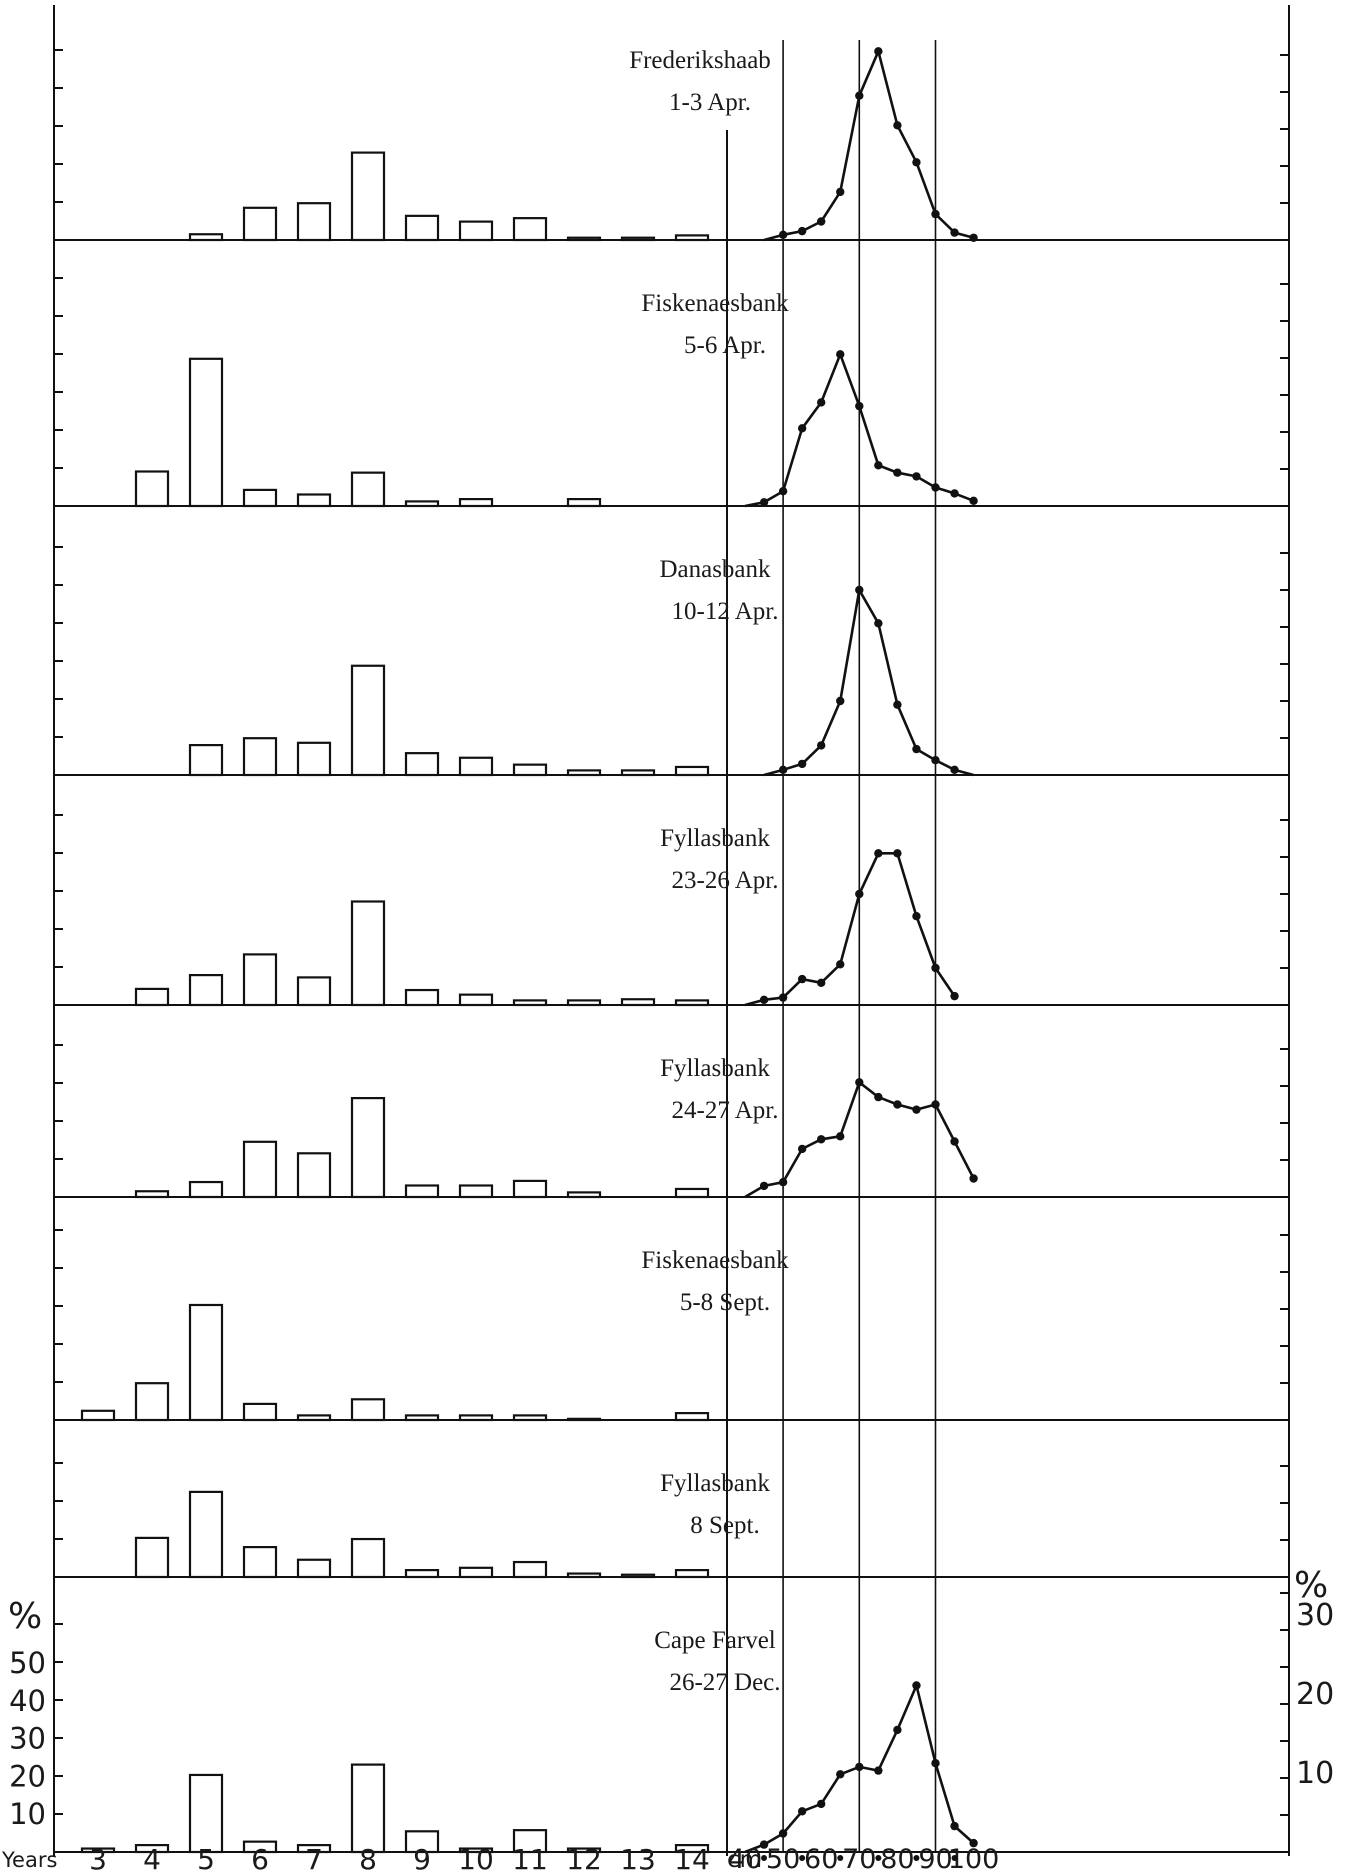  What do you see at coordinates (700, 60) in the screenshot?
I see `panel-title: Frederikshaab` at bounding box center [700, 60].